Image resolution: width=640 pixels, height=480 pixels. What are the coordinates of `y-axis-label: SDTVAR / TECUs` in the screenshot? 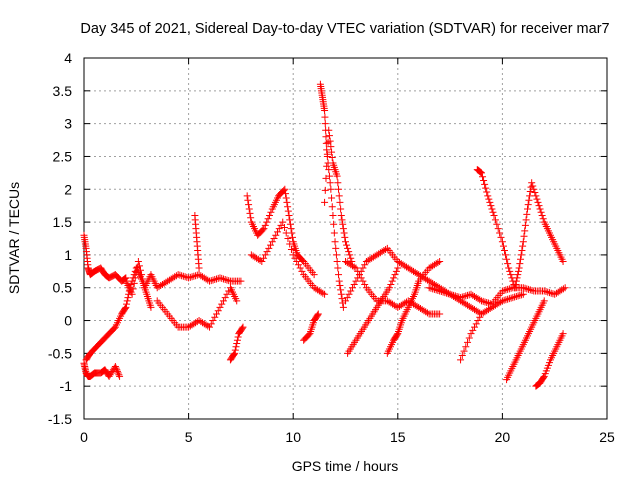 It's located at (14, 238).